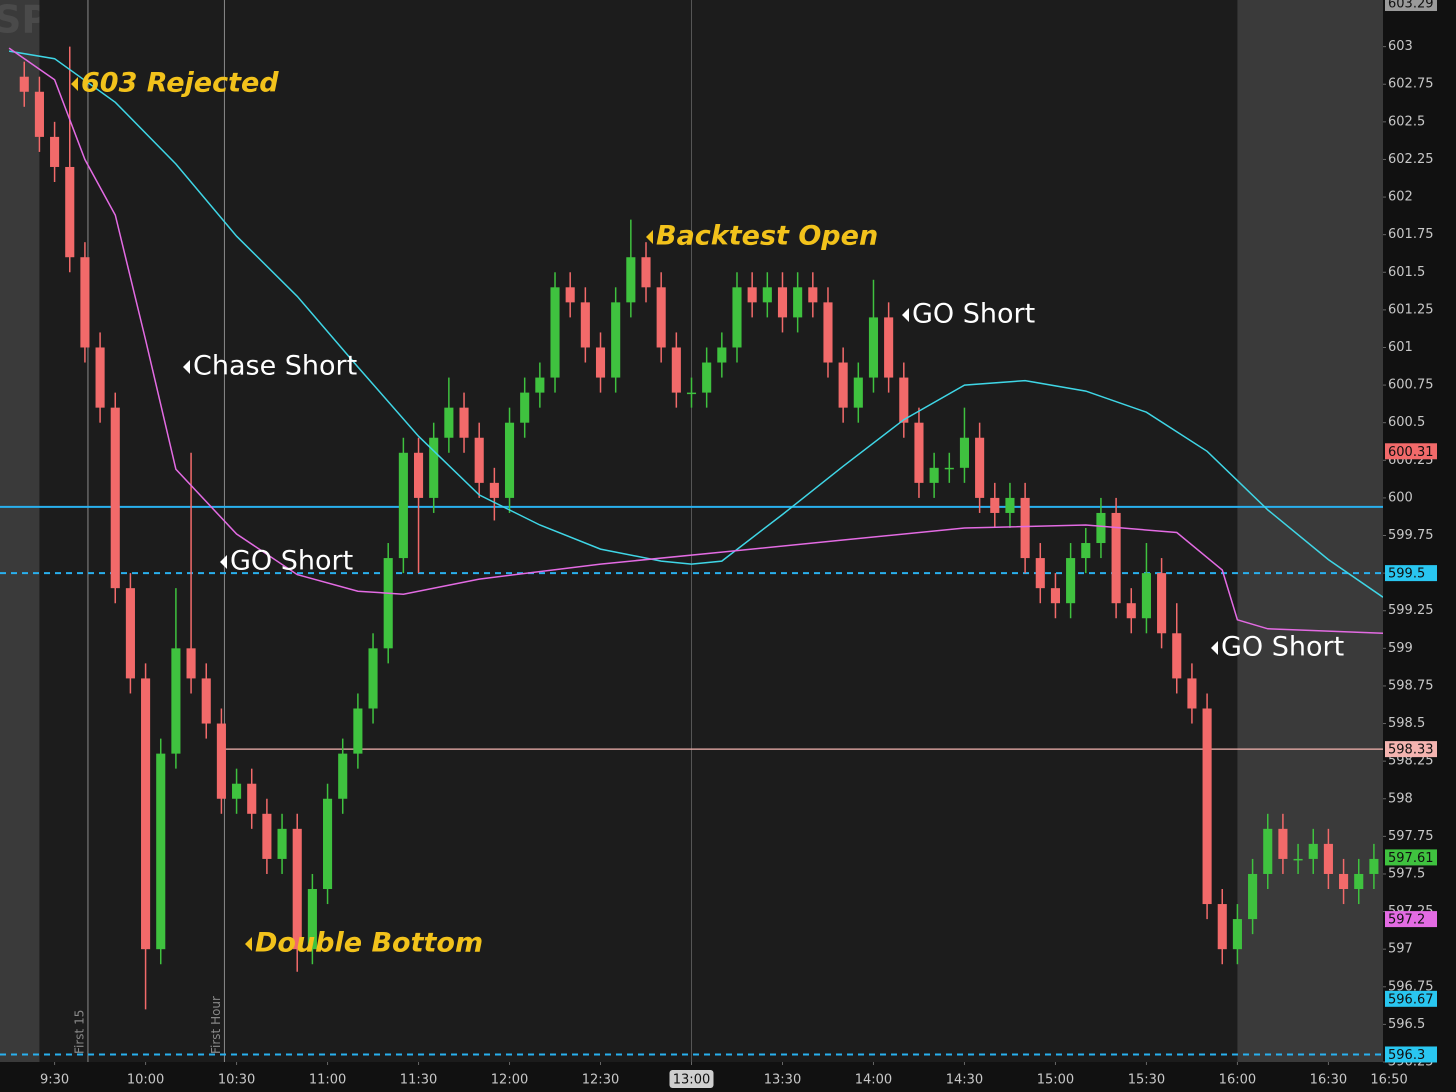 This screenshot has height=1092, width=1456. Describe the element at coordinates (1411, 986) in the screenshot. I see `y-tick-label: 596.75` at that location.